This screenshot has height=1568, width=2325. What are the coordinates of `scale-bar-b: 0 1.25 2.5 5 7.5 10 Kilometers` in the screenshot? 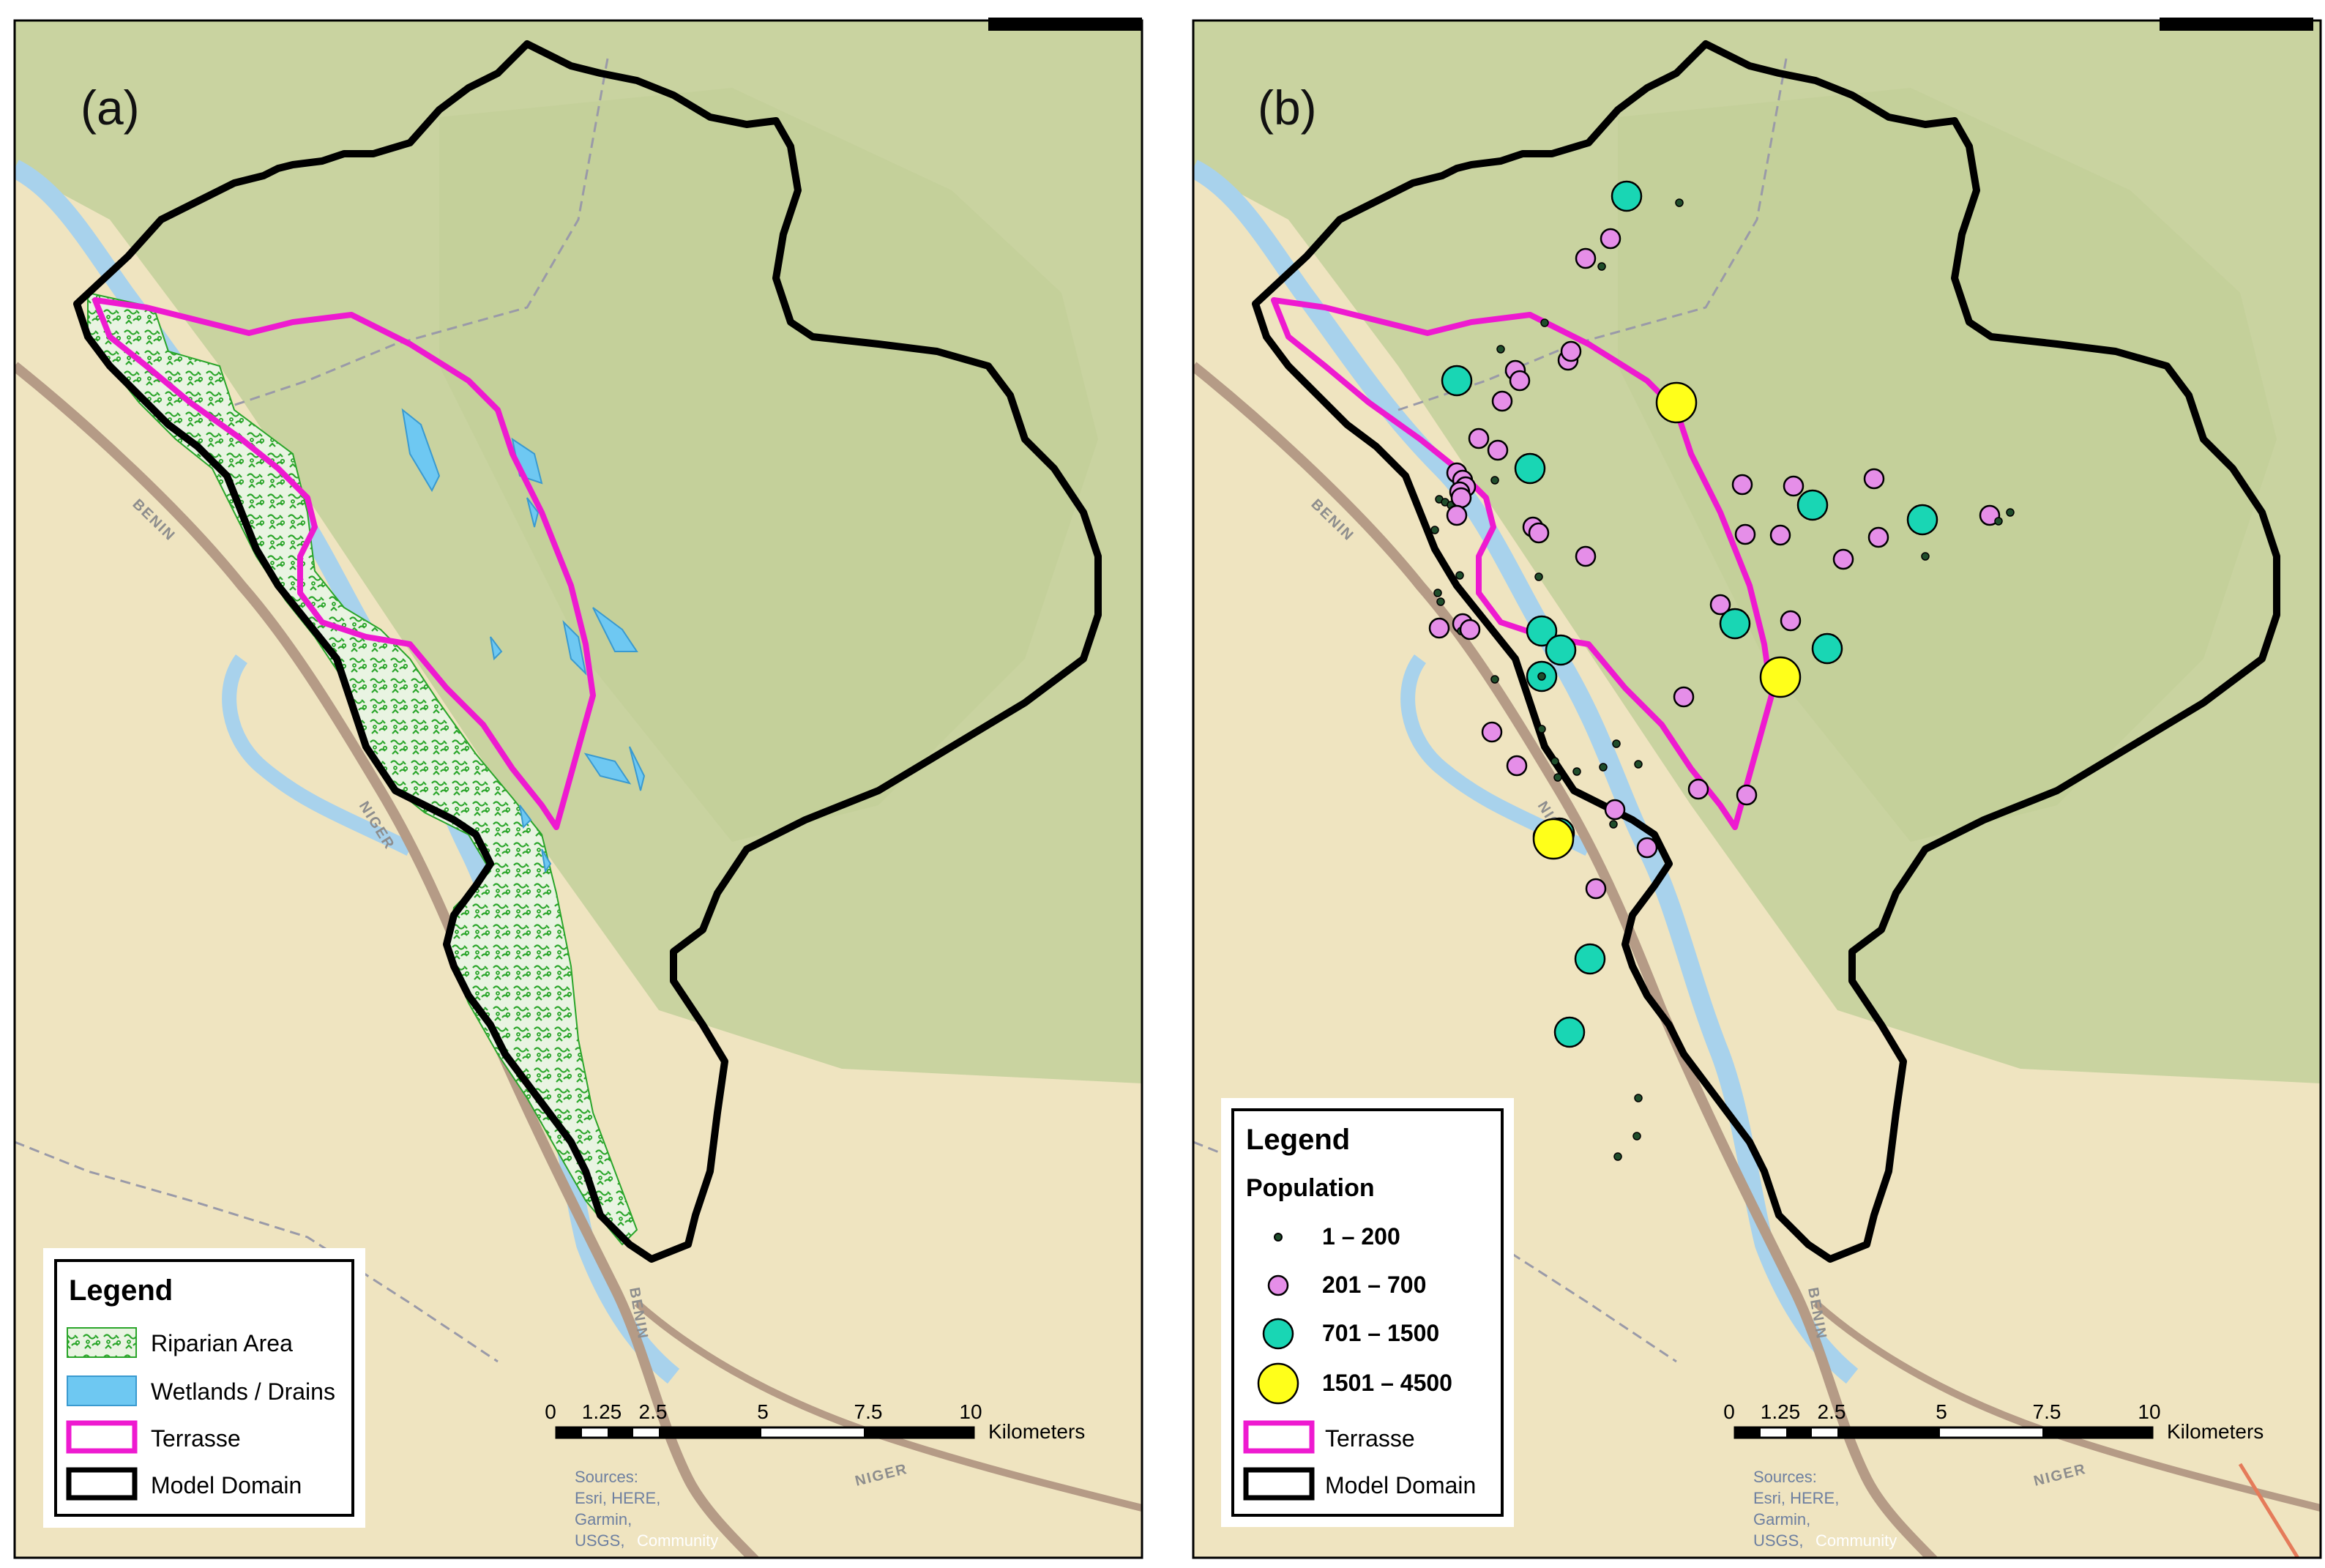 It's located at (1993, 1421).